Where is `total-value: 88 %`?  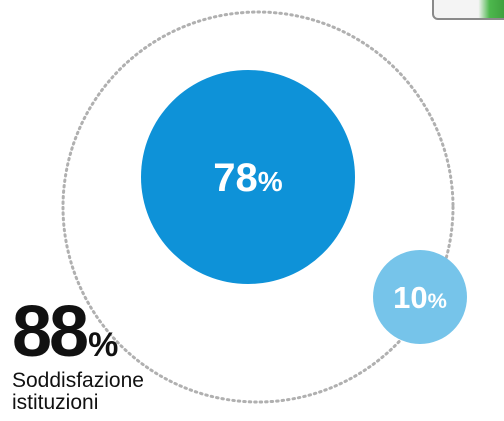
total-value: 88 % is located at coordinates (112, 332).